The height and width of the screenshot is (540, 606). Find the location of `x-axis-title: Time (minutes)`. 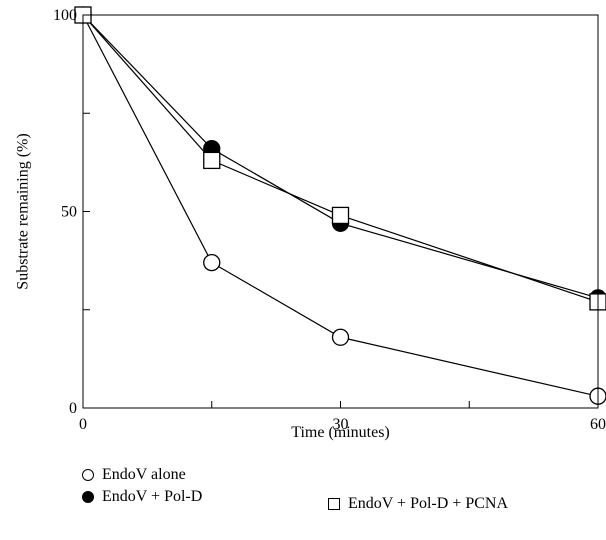

x-axis-title: Time (minutes) is located at coordinates (340, 432).